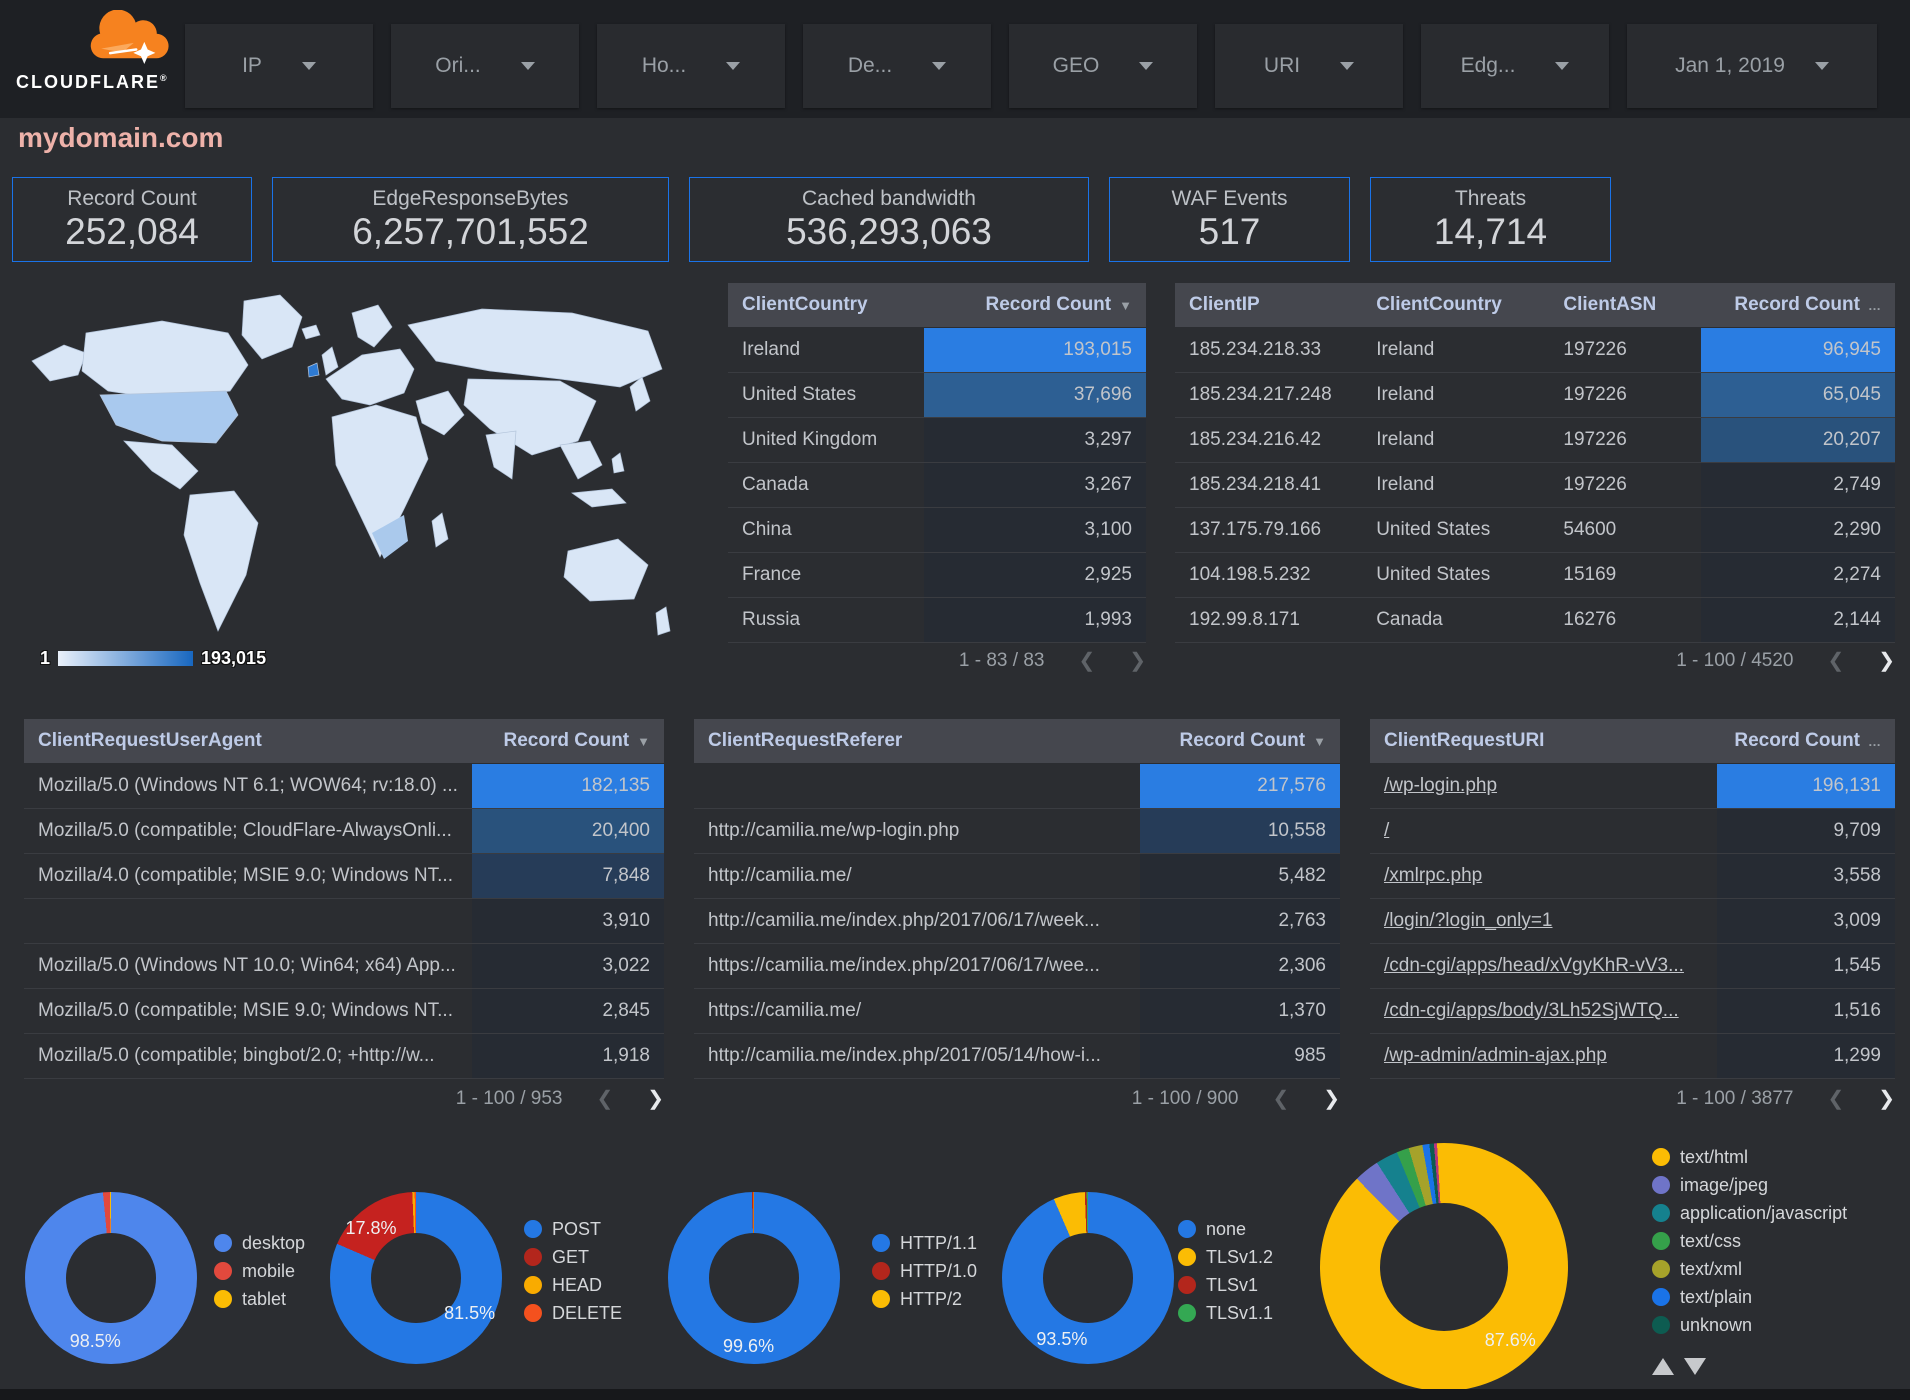  What do you see at coordinates (1490, 219) in the screenshot?
I see `scorecard-threats: Threats 14,714` at bounding box center [1490, 219].